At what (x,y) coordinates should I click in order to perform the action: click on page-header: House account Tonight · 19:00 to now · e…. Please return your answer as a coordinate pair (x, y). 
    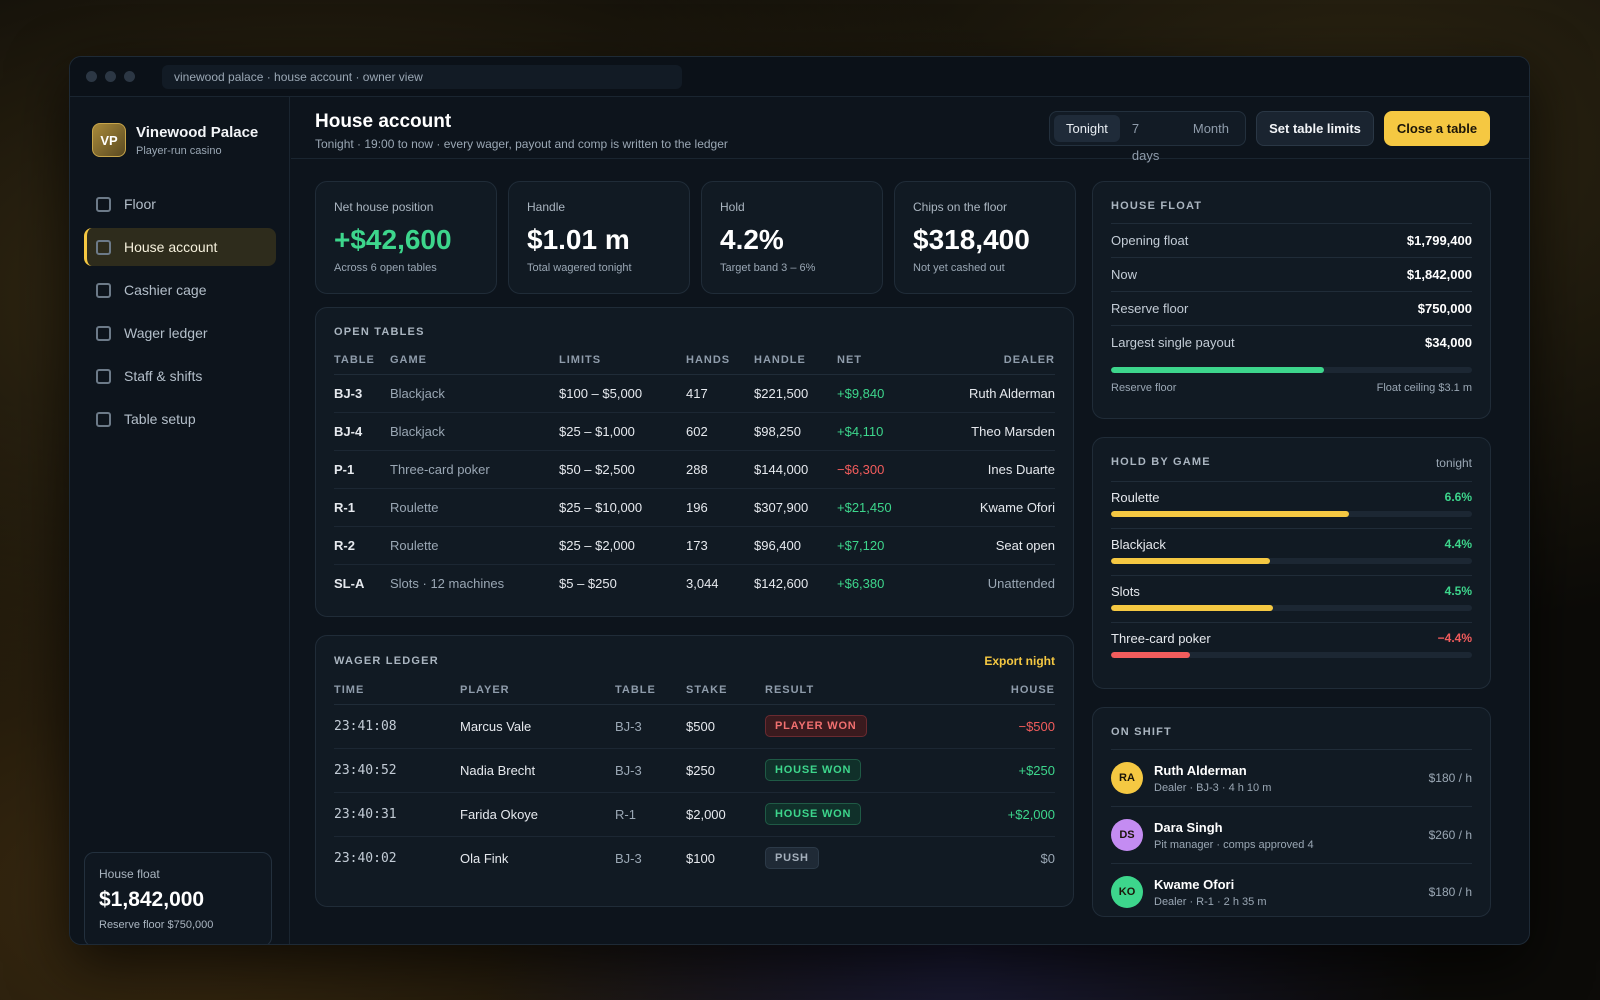
    Looking at the image, I should click on (910, 130).